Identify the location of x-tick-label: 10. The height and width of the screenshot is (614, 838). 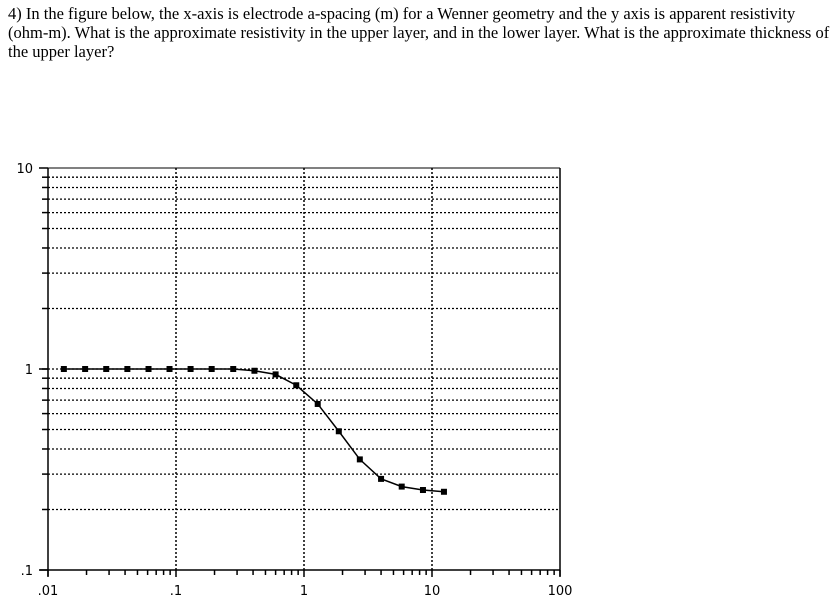
(432, 591).